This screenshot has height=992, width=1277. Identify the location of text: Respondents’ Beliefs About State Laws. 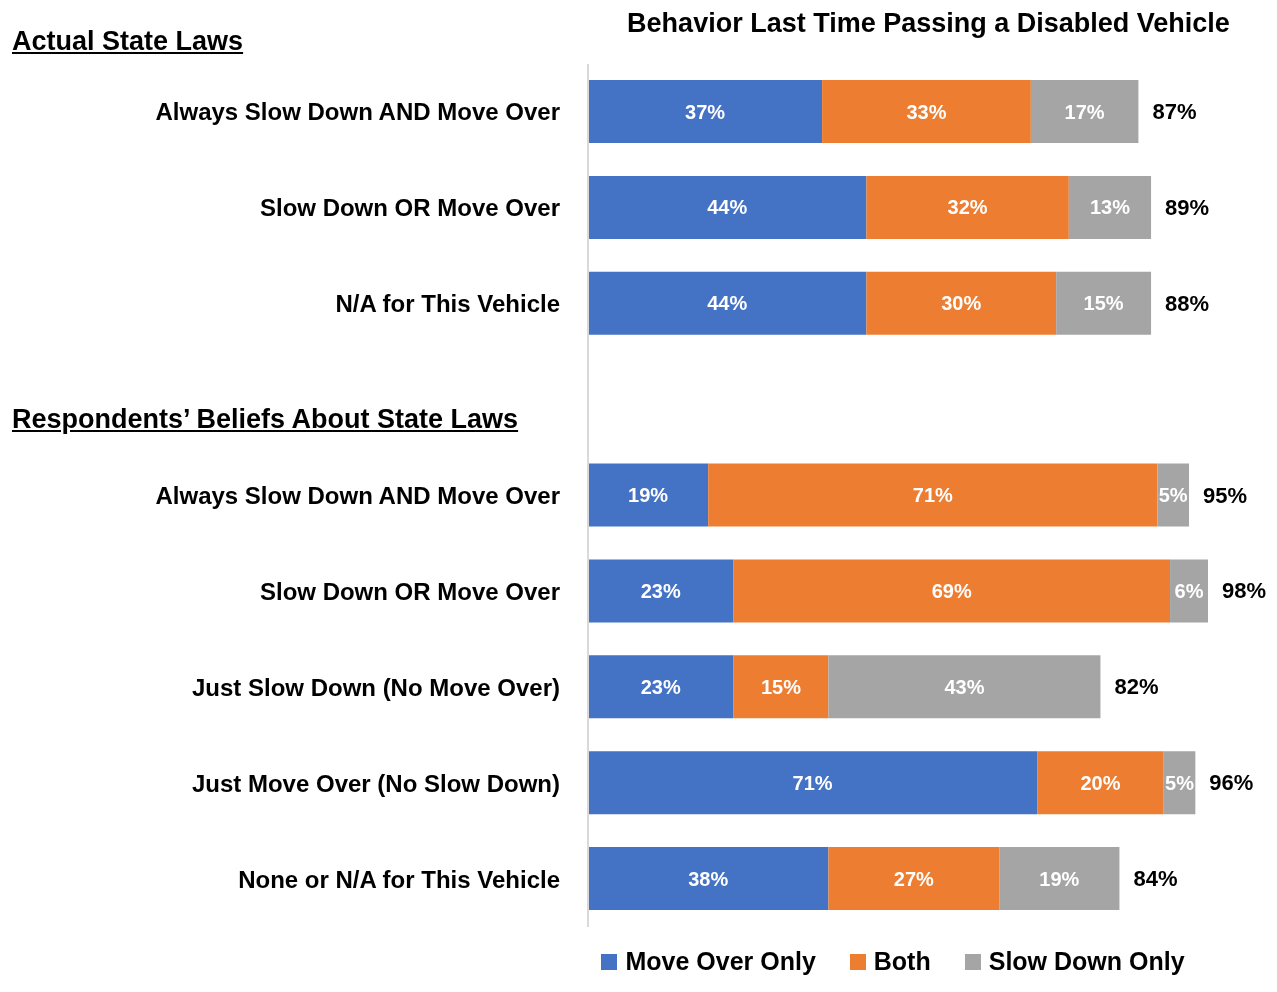
(265, 419).